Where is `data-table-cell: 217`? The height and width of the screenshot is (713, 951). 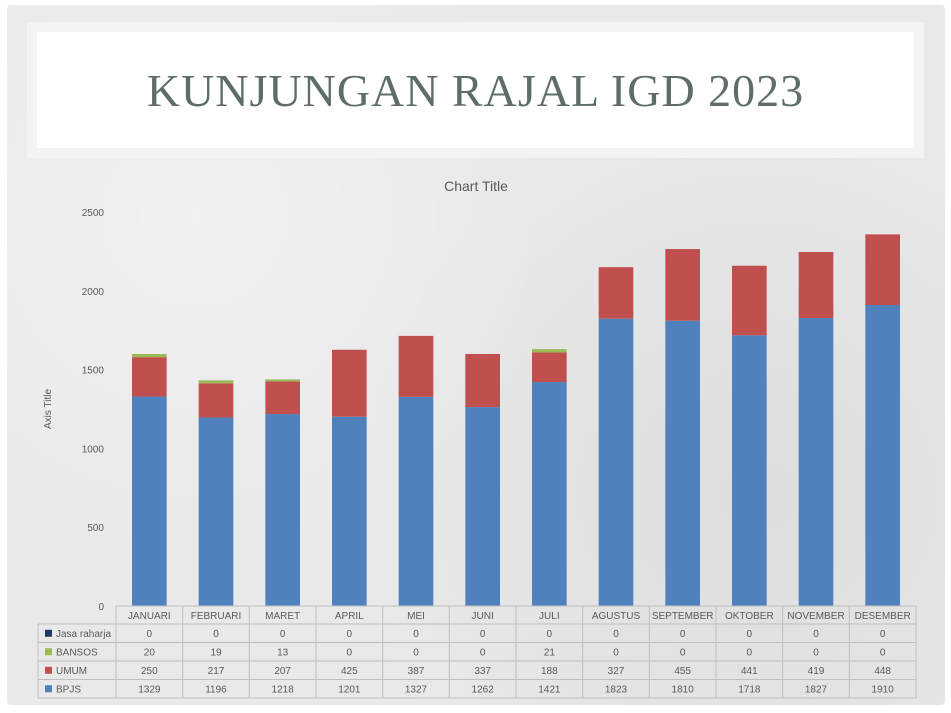
data-table-cell: 217 is located at coordinates (216, 671).